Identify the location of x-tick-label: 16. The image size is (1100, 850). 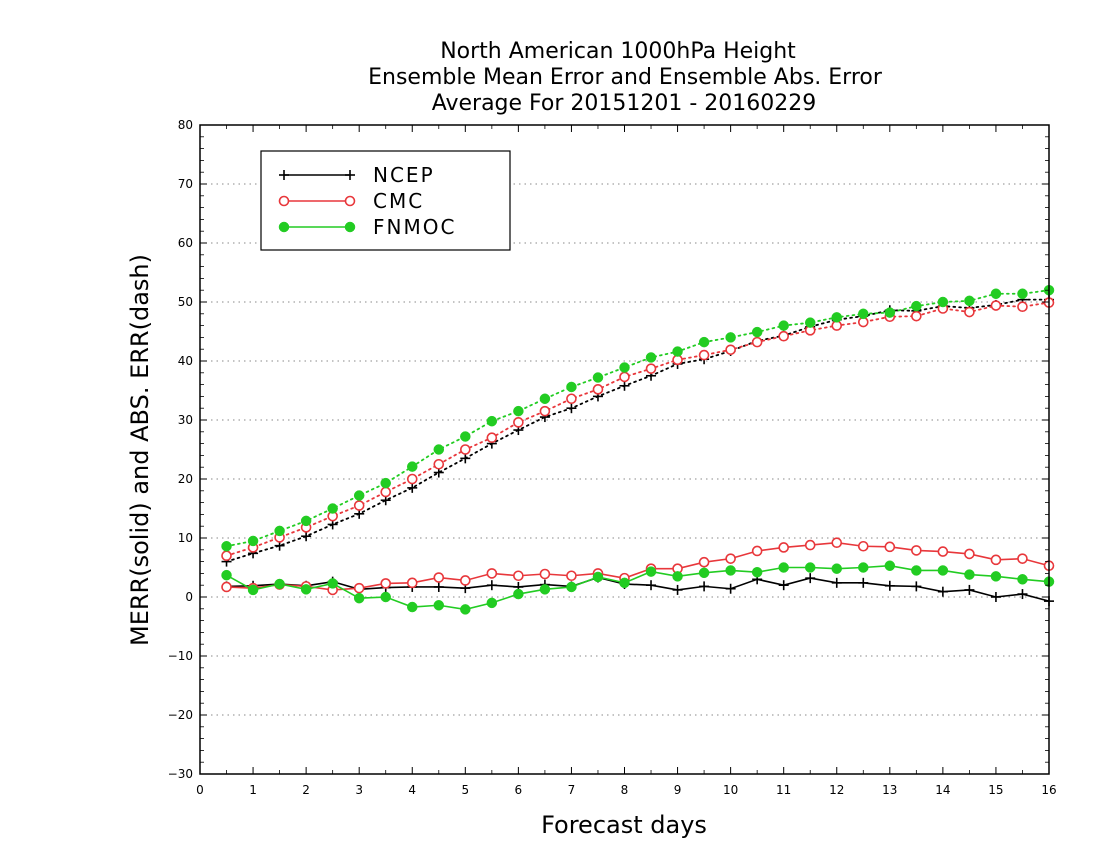
(1048, 790).